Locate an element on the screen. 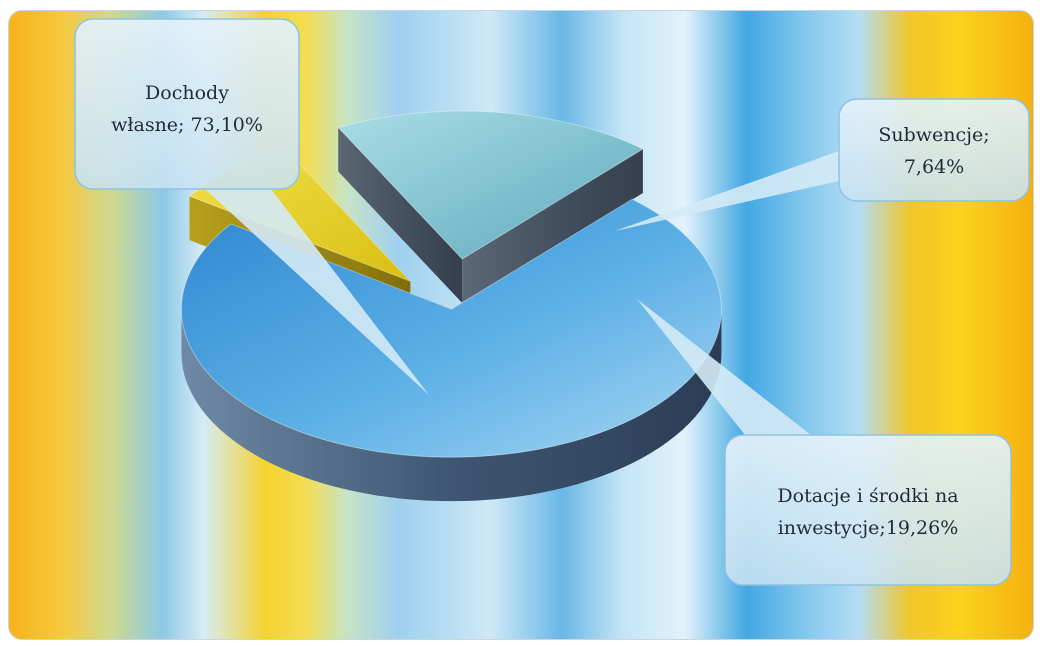 The image size is (1040, 646). pie-slice-top is located at coordinates (490, 185).